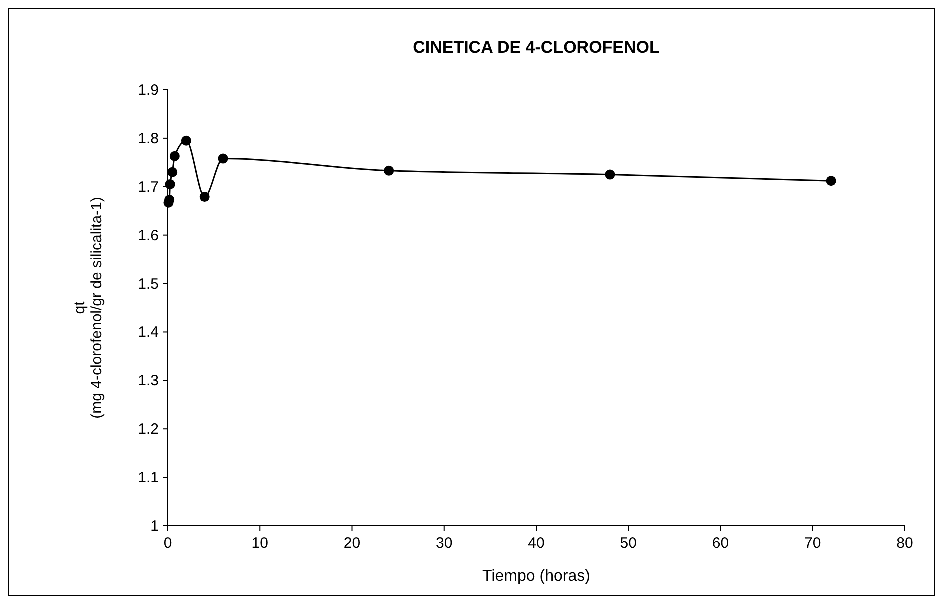  What do you see at coordinates (148, 284) in the screenshot?
I see `y-tick-label: 1.5` at bounding box center [148, 284].